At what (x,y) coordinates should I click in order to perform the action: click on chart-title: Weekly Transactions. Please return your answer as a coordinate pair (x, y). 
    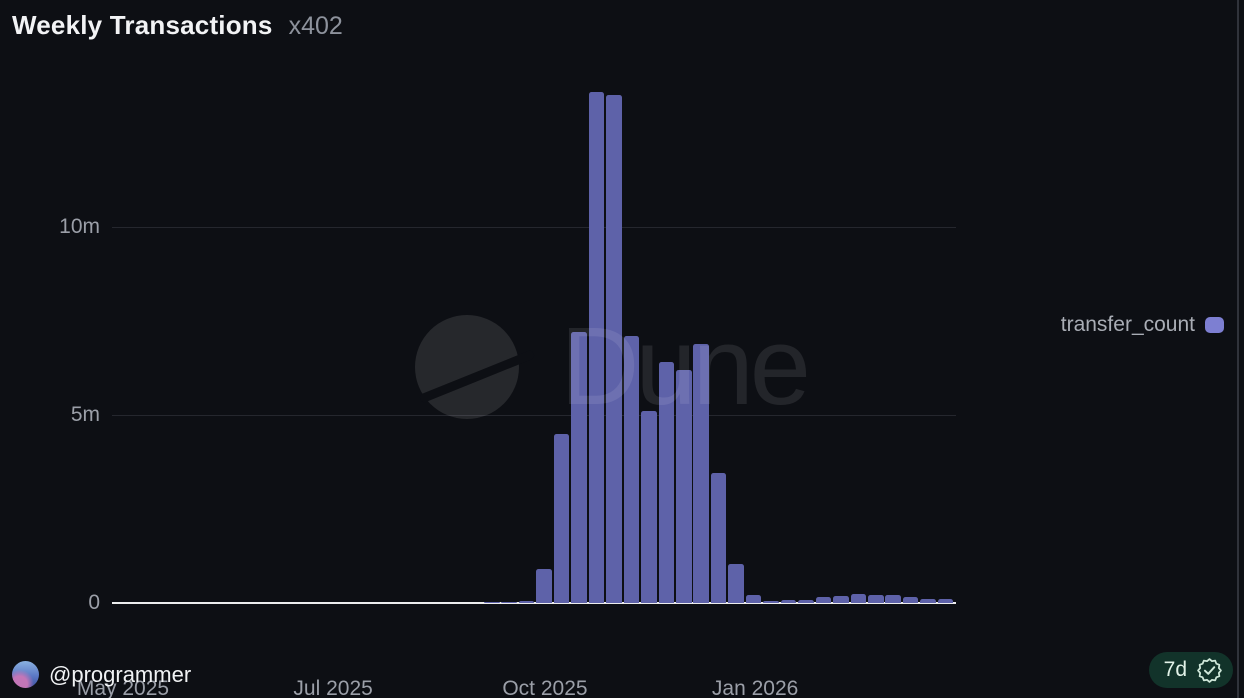
    Looking at the image, I should click on (142, 25).